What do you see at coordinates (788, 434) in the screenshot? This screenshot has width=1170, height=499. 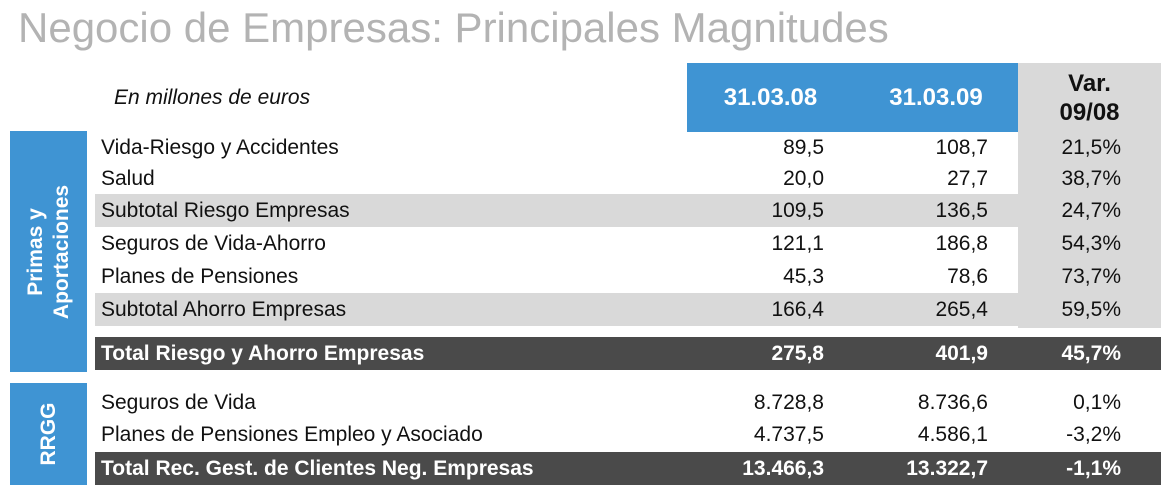 I see `value-2008: 4.737,5` at bounding box center [788, 434].